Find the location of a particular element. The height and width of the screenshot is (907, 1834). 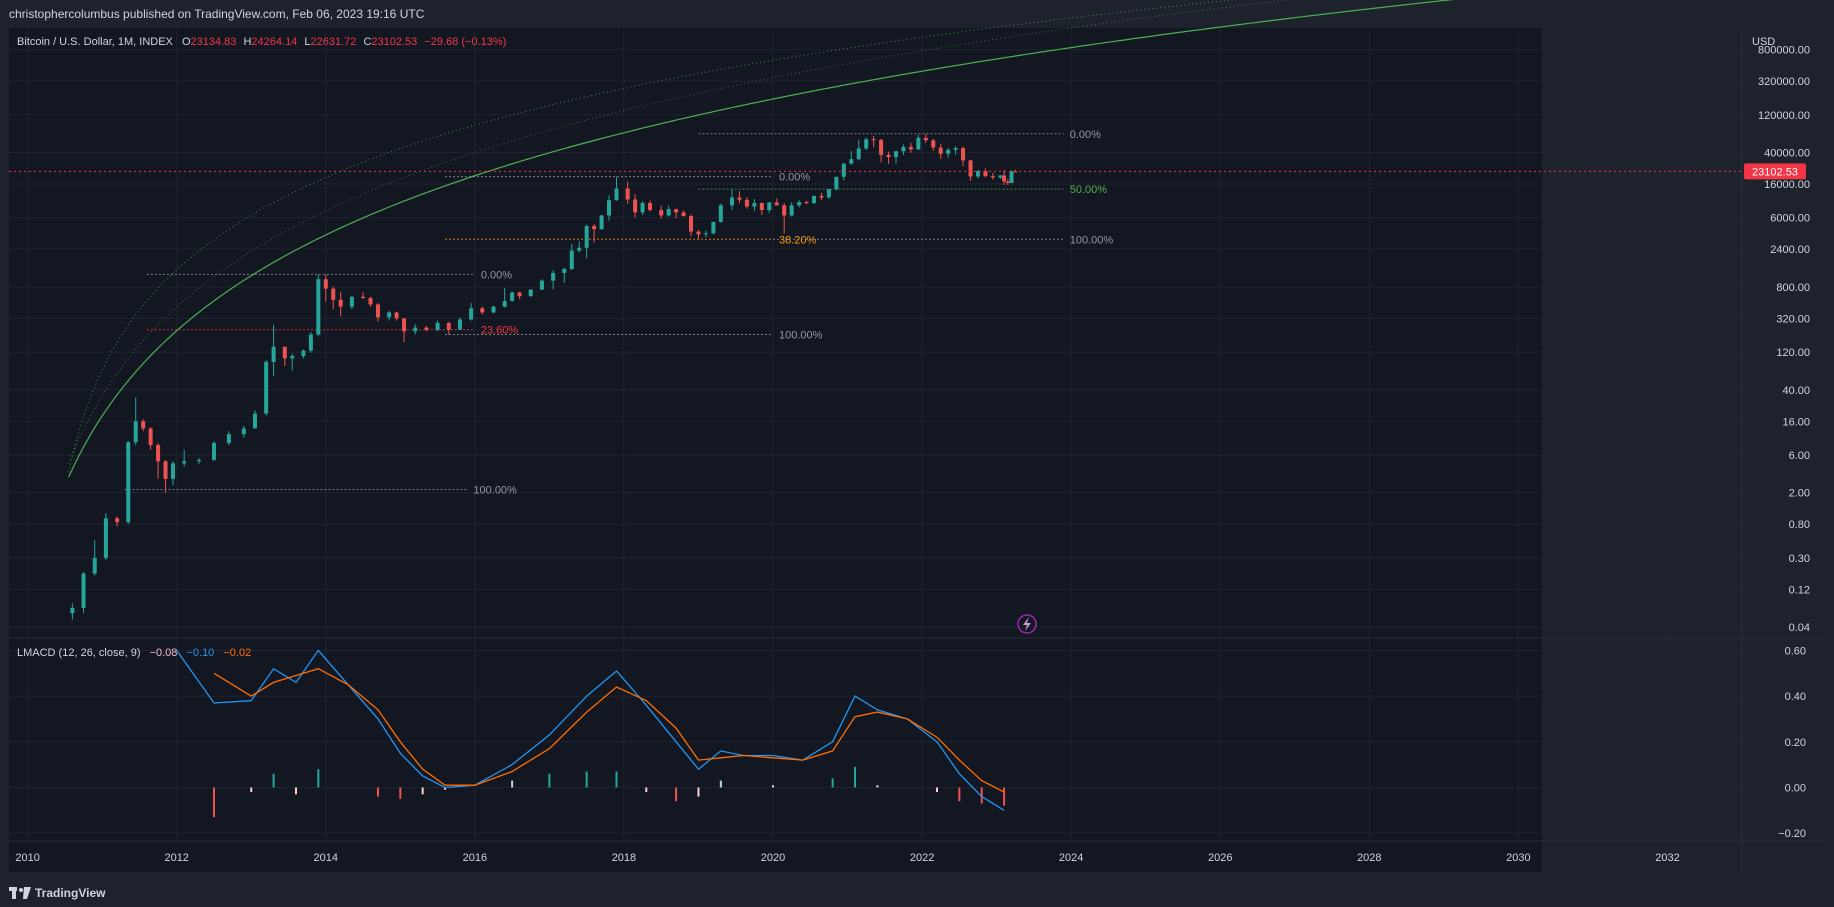

lightning-icon is located at coordinates (1027, 624).